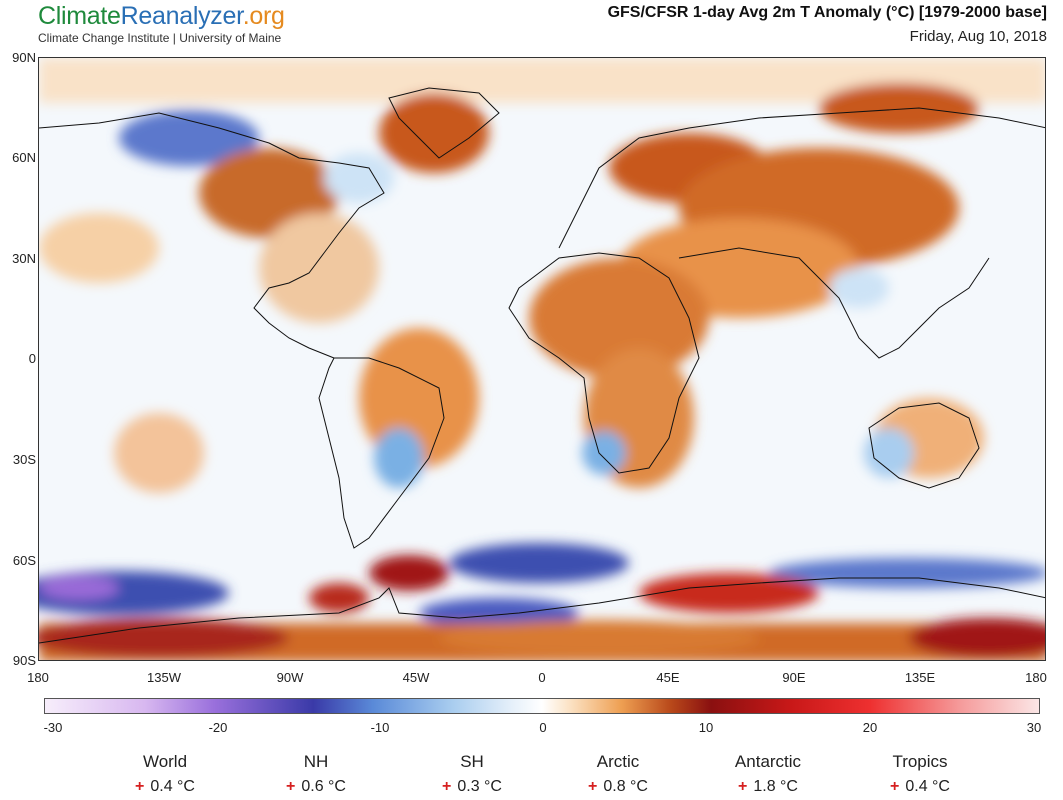 Image resolution: width=1063 pixels, height=800 pixels. I want to click on lon-label-180e: 180, so click(1036, 677).